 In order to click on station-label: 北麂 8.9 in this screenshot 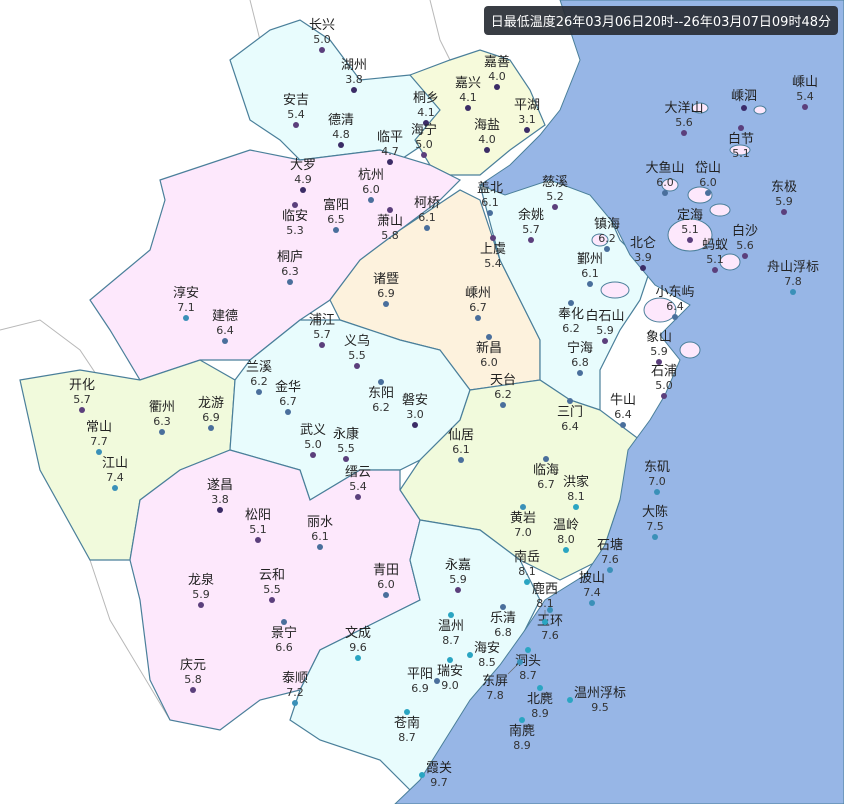, I will do `click(540, 706)`.